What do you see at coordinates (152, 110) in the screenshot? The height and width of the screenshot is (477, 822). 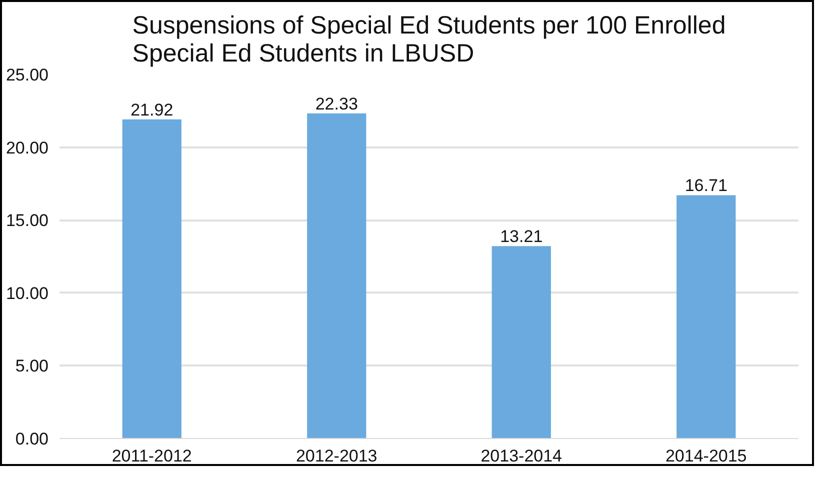 I see `data-label: 21.92` at bounding box center [152, 110].